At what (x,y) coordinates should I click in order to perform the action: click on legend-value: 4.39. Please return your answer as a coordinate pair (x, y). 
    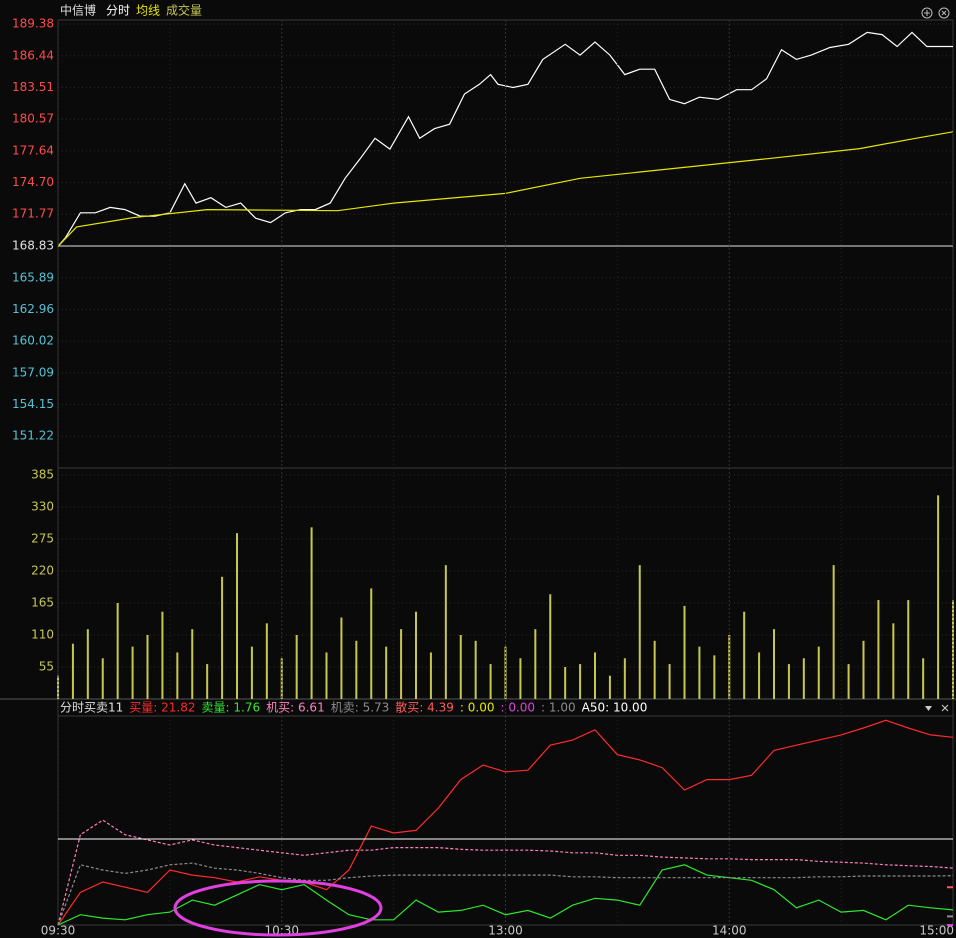
    Looking at the image, I should click on (440, 708).